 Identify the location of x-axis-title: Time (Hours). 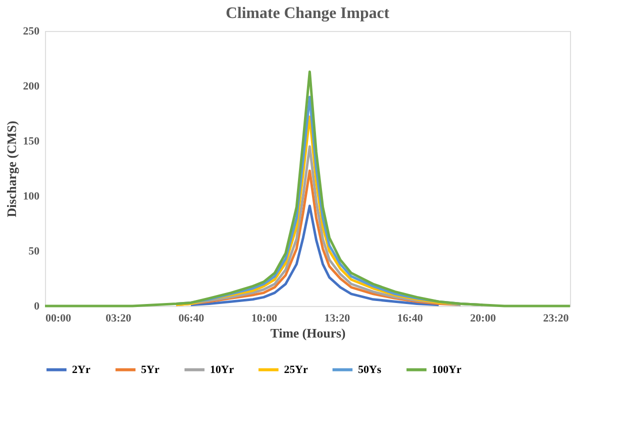
(308, 333).